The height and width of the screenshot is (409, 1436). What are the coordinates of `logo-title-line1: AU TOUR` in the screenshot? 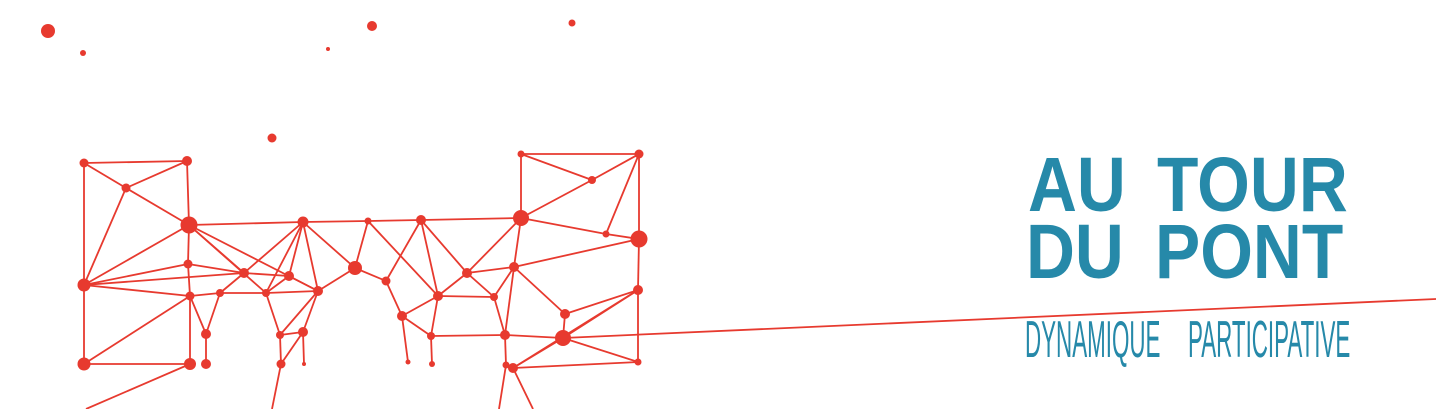 It's located at (1188, 185).